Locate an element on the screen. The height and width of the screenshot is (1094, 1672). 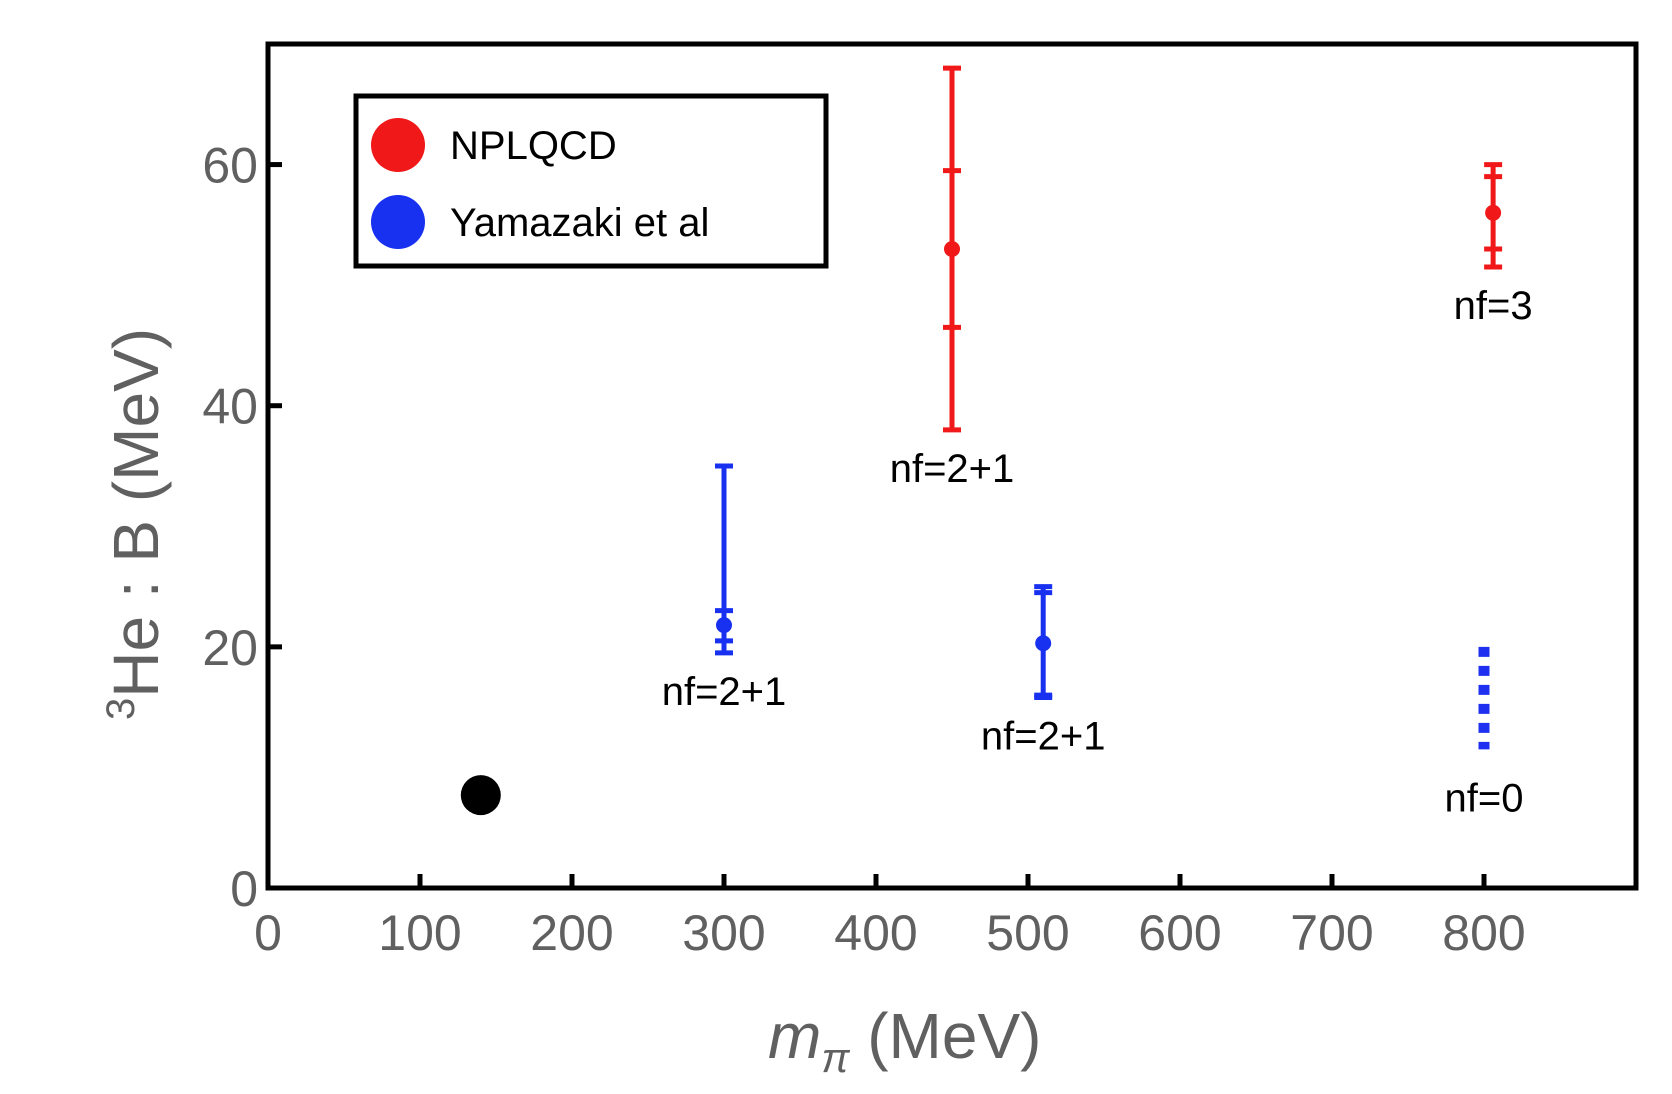
x-tick-label: 400 is located at coordinates (875, 933).